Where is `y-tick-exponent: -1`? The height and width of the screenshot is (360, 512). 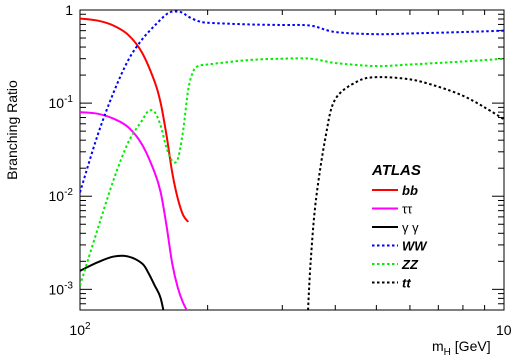
y-tick-exponent: -1 is located at coordinates (68, 99).